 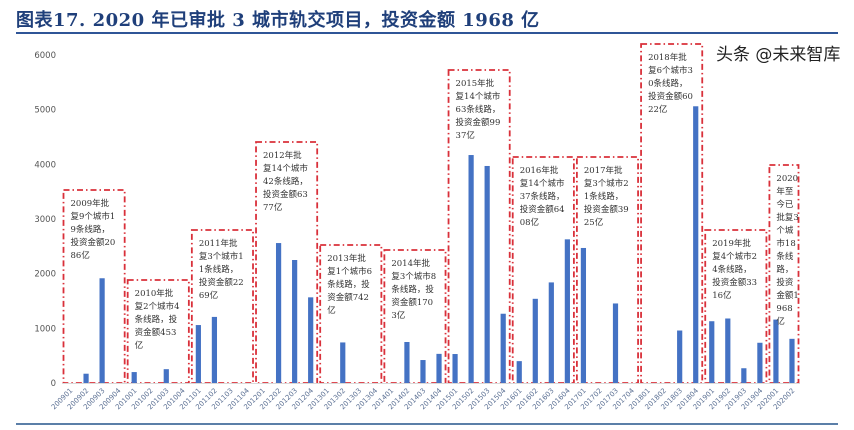 What do you see at coordinates (735, 270) in the screenshot?
I see `annotation-text: 2019年批复4个城市24条线路，投资金额3316亿` at bounding box center [735, 270].